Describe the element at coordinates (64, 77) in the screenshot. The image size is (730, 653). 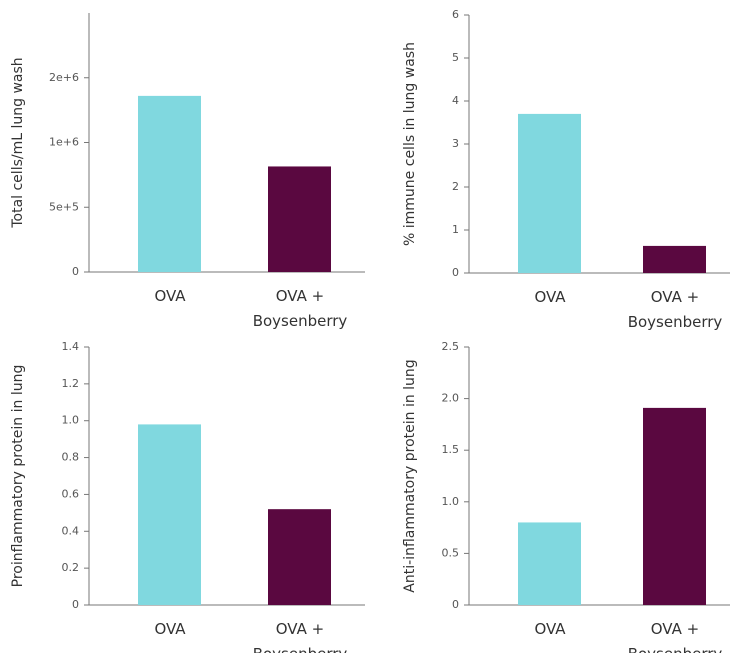
I see `y-tick-label: 2e+6` at that location.